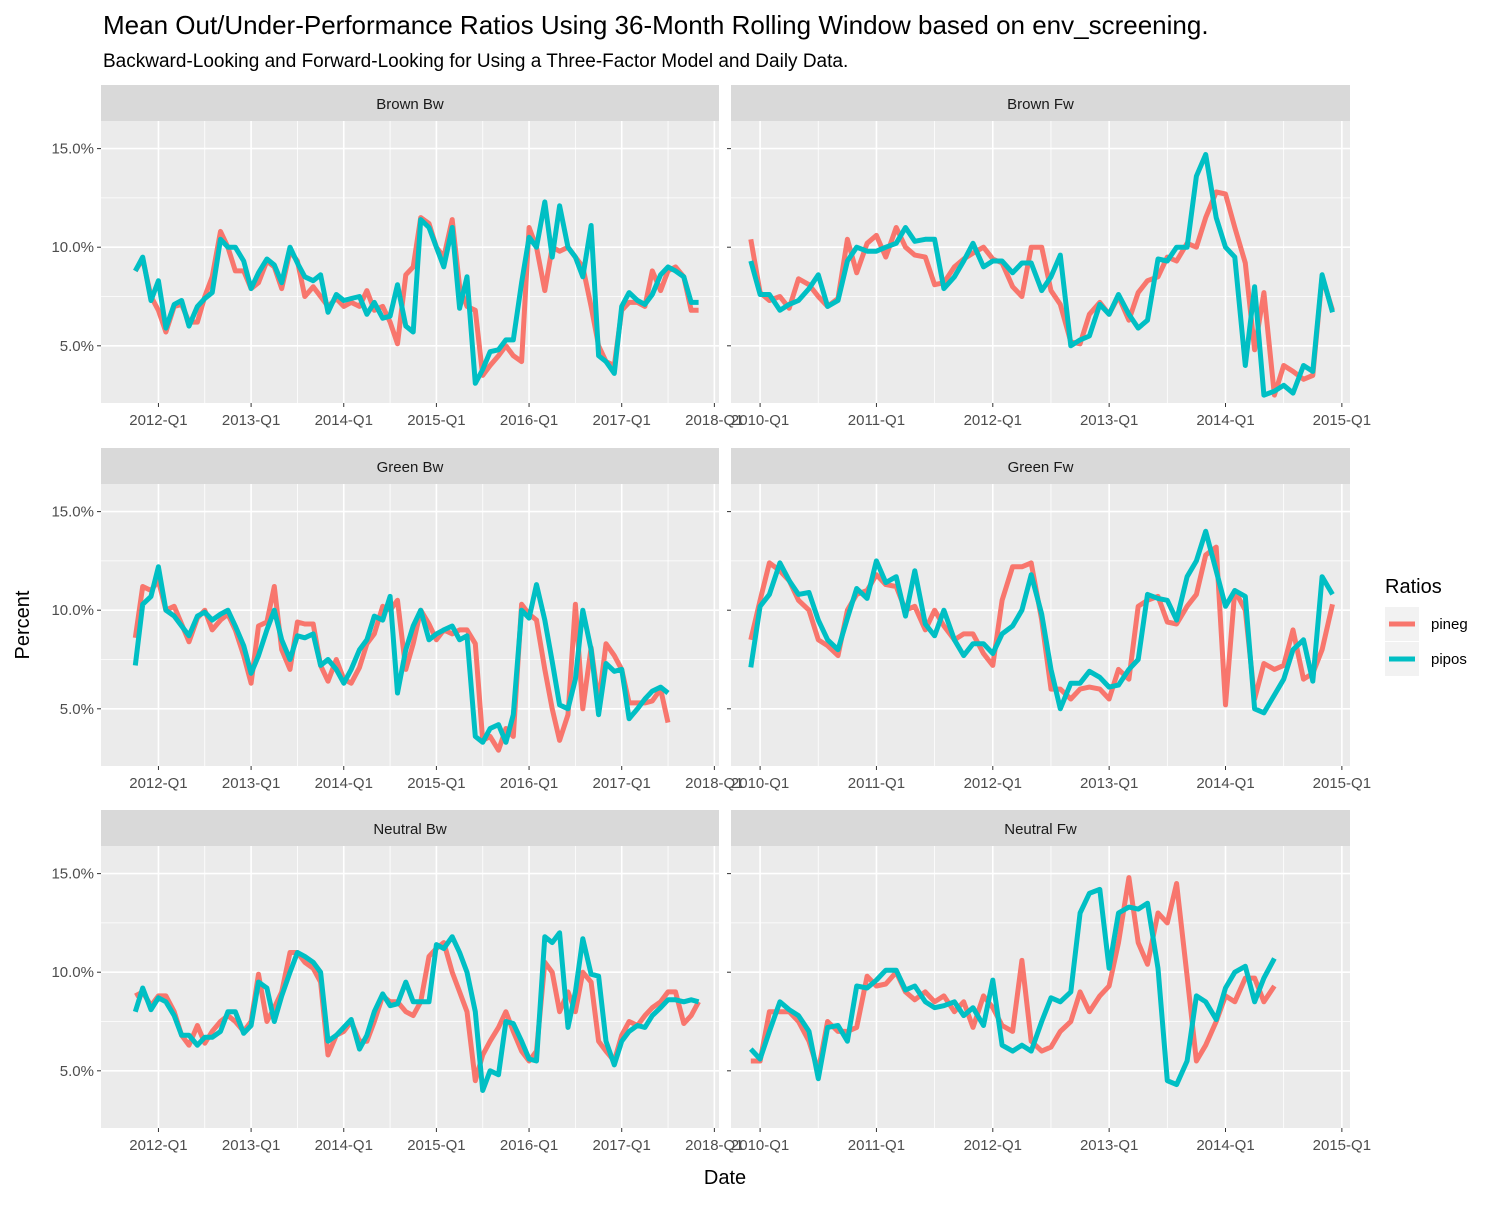  What do you see at coordinates (1449, 659) in the screenshot?
I see `legend-label: pipos` at bounding box center [1449, 659].